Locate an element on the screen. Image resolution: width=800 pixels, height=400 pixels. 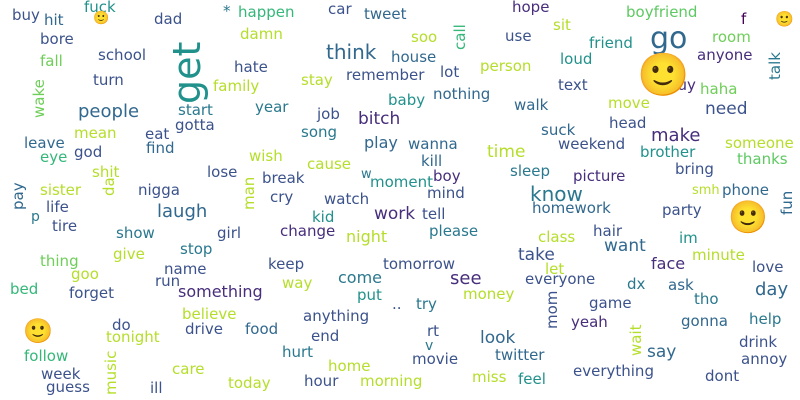
word: girl is located at coordinates (229, 233).